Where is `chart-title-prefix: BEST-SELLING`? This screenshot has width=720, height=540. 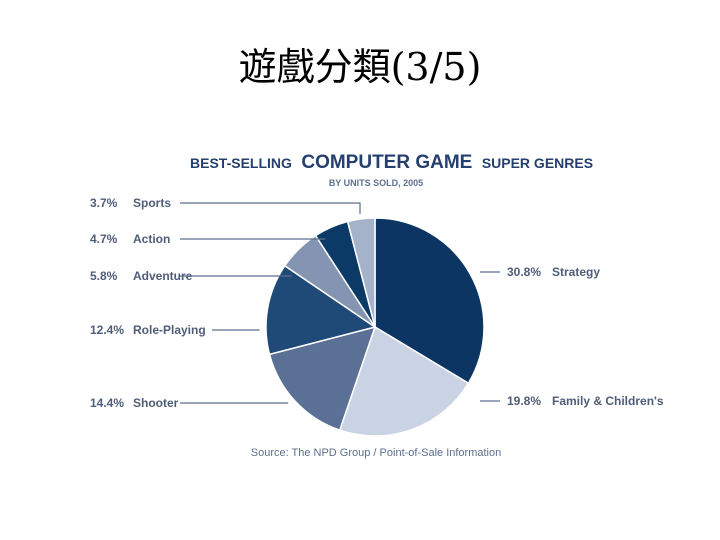
chart-title-prefix: BEST-SELLING is located at coordinates (241, 163).